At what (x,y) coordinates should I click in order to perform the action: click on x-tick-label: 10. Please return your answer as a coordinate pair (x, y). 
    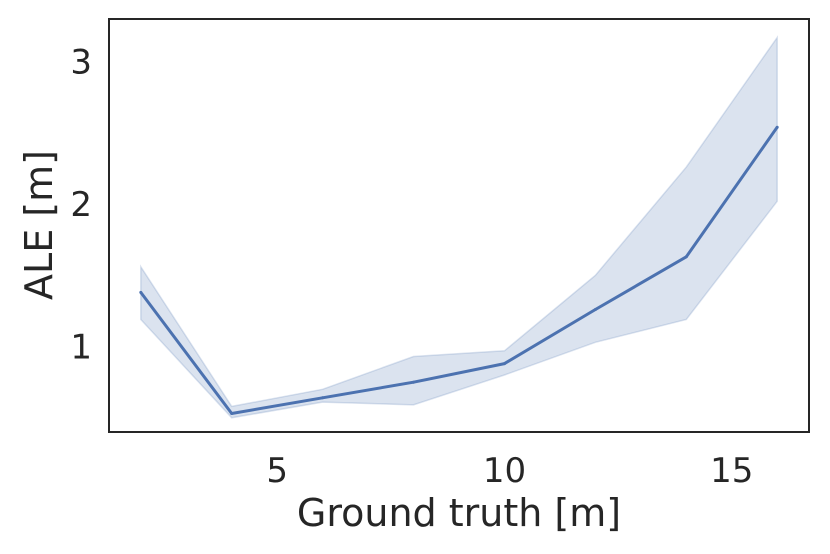
    Looking at the image, I should click on (504, 471).